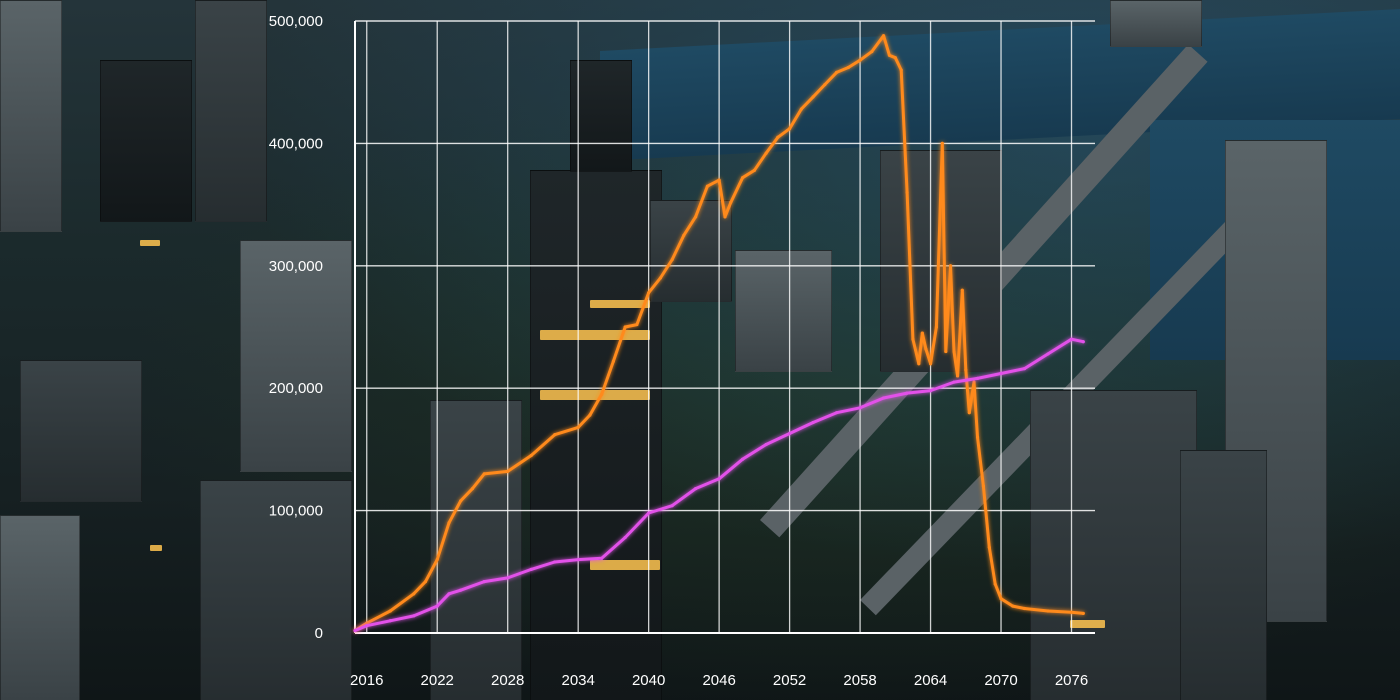 The width and height of the screenshot is (1400, 700). What do you see at coordinates (507, 680) in the screenshot?
I see `x-tick-label: 2028` at bounding box center [507, 680].